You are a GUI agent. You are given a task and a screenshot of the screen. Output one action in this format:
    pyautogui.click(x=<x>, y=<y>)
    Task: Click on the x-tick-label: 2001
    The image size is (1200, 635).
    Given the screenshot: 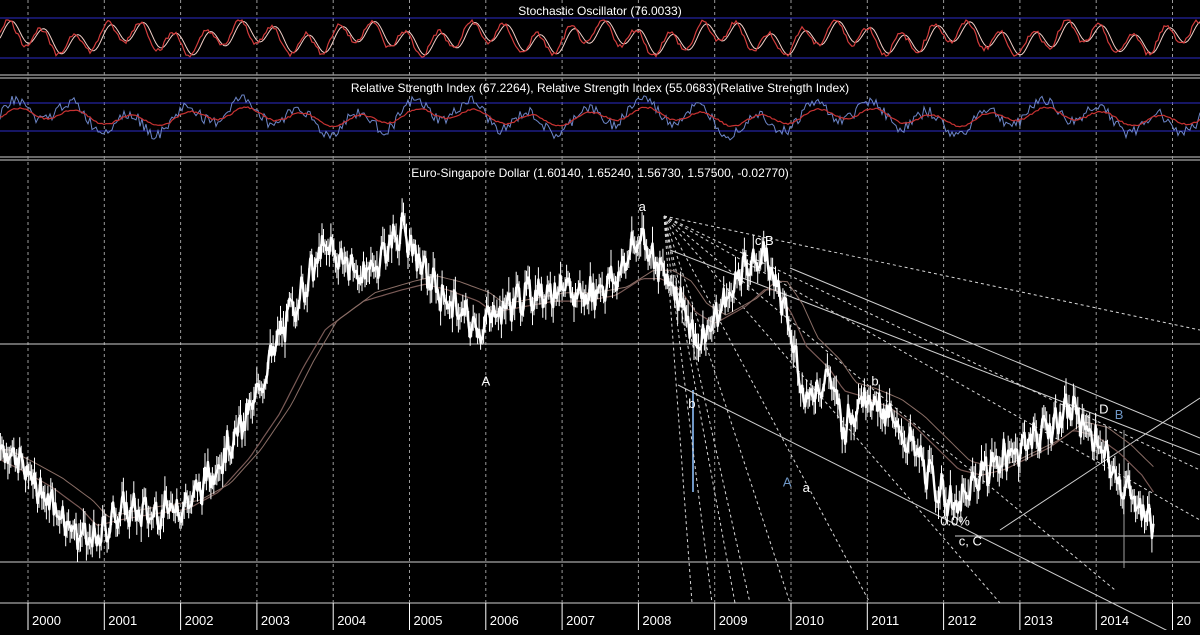 What is the action you would take?
    pyautogui.click(x=122, y=620)
    